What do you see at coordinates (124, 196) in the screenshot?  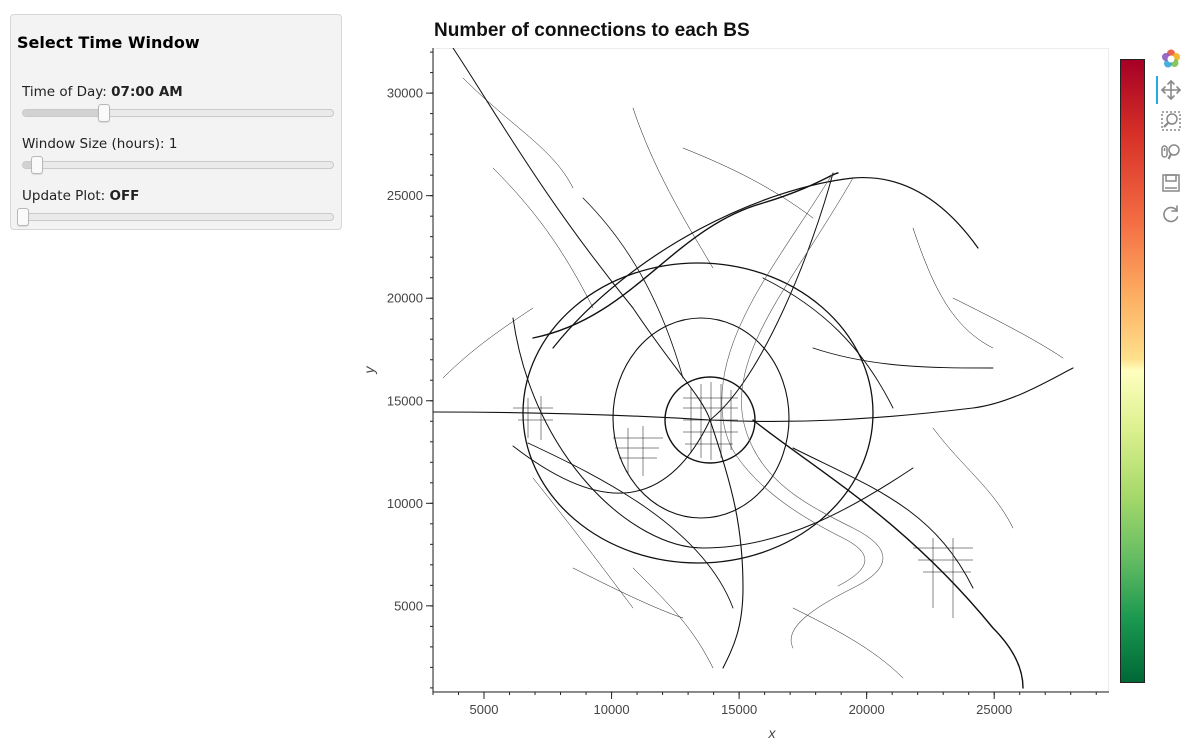 I see `update-plot-value: OFF` at bounding box center [124, 196].